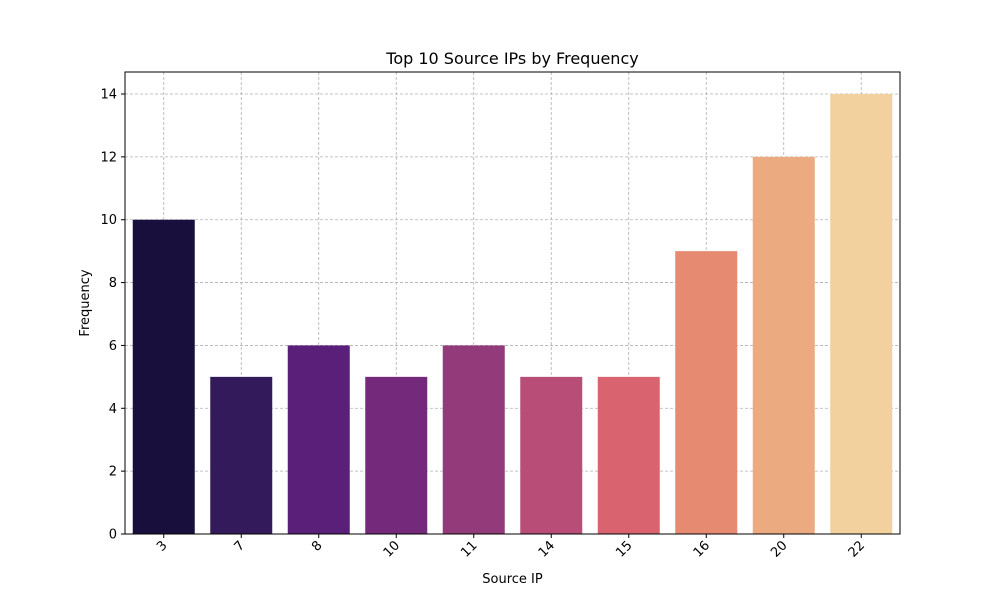 The height and width of the screenshot is (600, 1000). I want to click on y-tick-label: 2, so click(113, 472).